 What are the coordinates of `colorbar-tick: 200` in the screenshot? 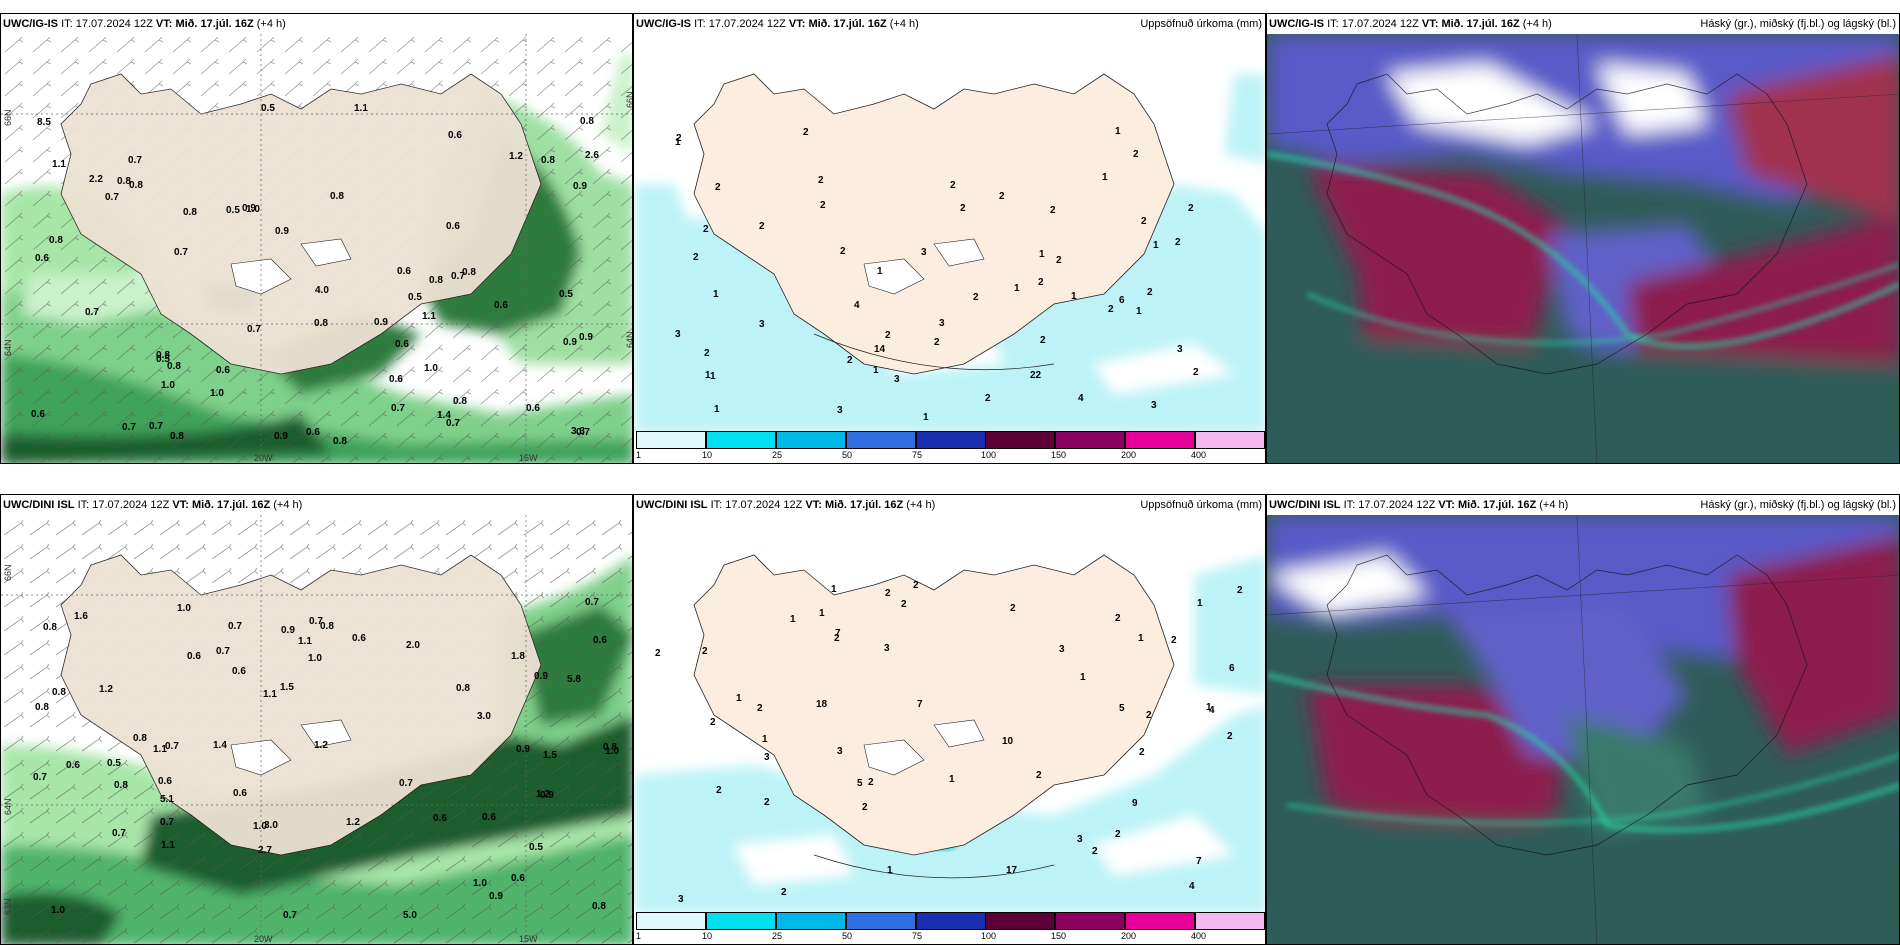 It's located at (1129, 455).